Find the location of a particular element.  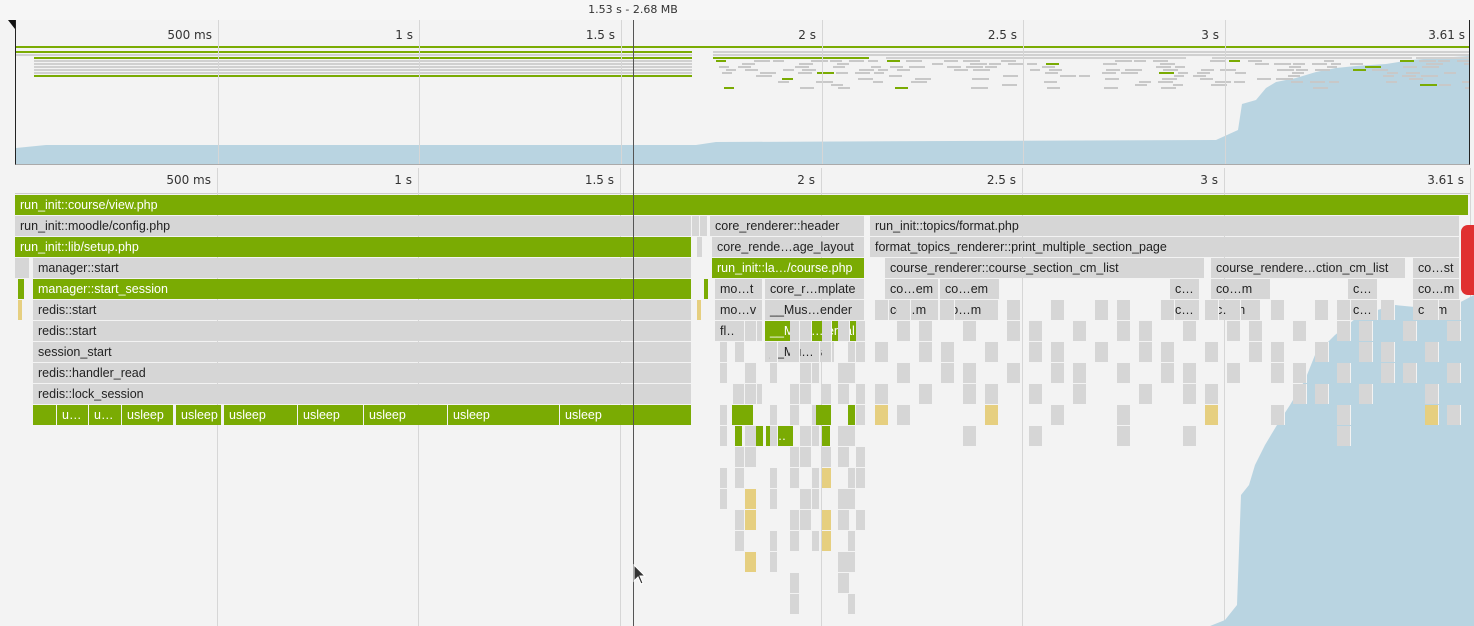

flame-node: redis::handler_read is located at coordinates (362, 373).